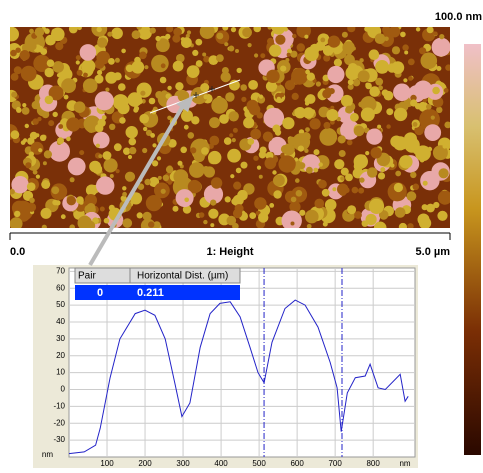 The width and height of the screenshot is (483, 473). What do you see at coordinates (137, 184) in the screenshot?
I see `pointer-arrow` at bounding box center [137, 184].